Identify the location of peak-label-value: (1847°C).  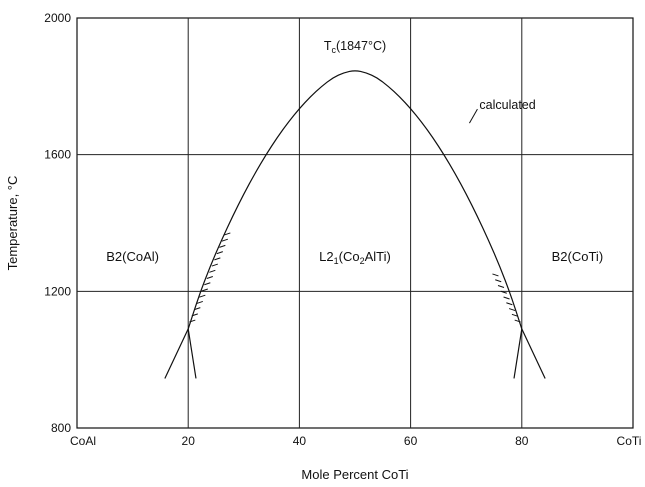
(361, 46).